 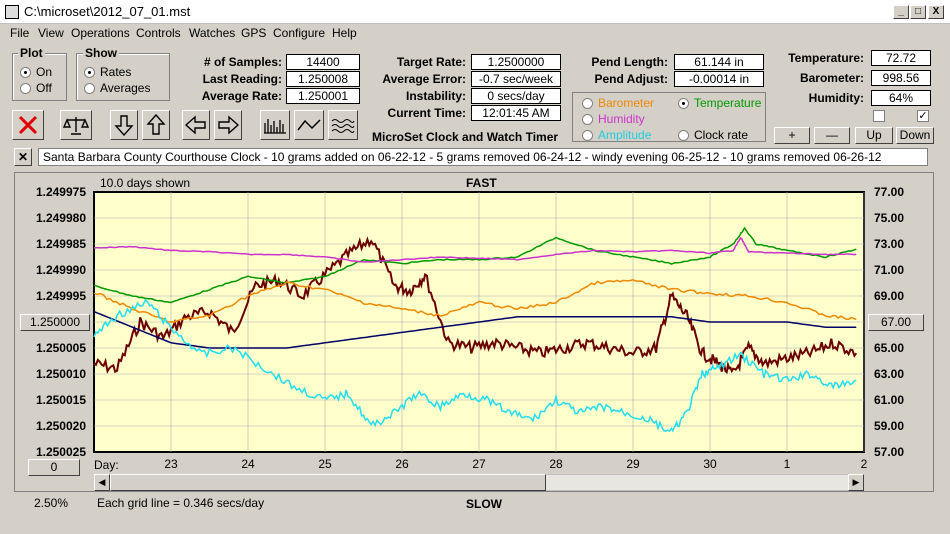 I want to click on current-time-label: Current Time:, so click(x=426, y=113).